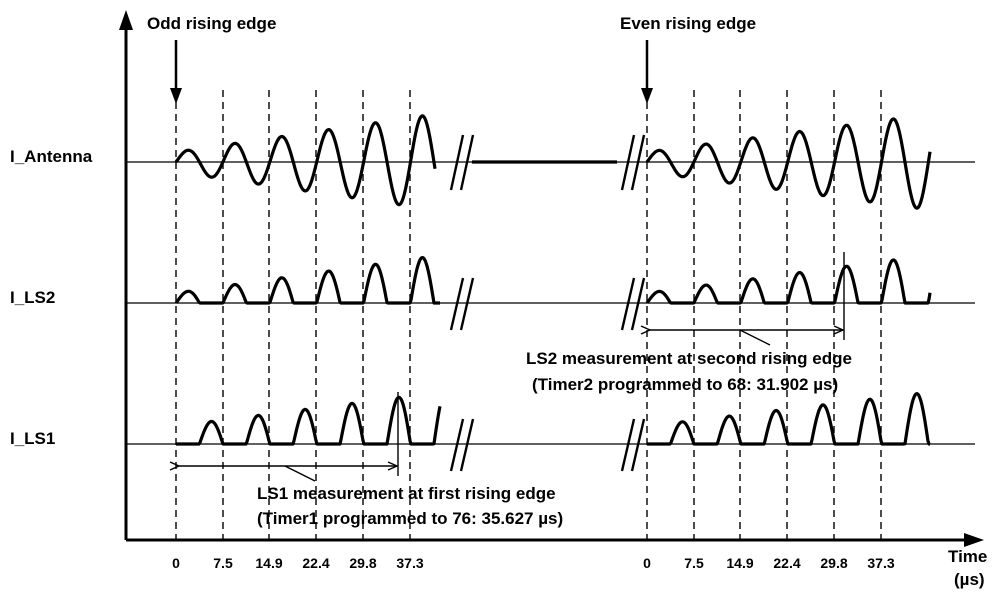 This screenshot has height=593, width=1000. Describe the element at coordinates (126, 275) in the screenshot. I see `y-axis` at that location.